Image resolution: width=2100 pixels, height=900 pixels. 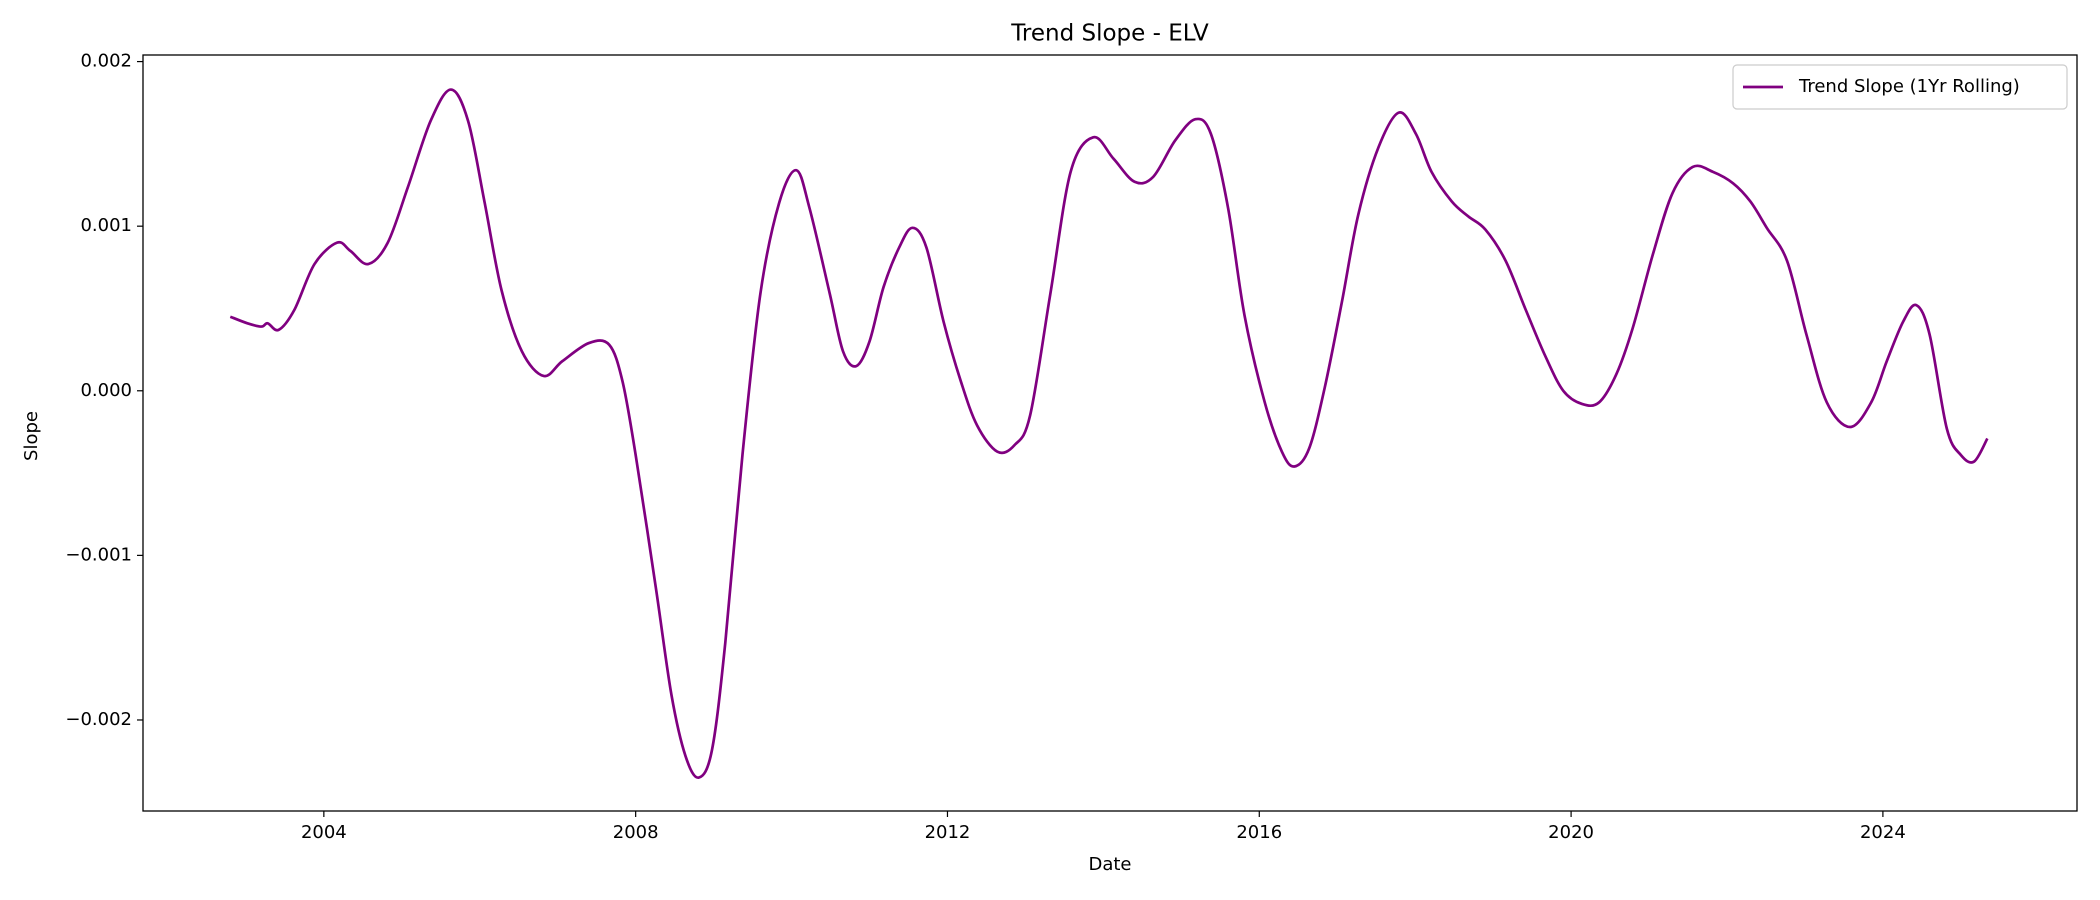 What do you see at coordinates (98, 719) in the screenshot?
I see `y-tick-label: −0.002` at bounding box center [98, 719].